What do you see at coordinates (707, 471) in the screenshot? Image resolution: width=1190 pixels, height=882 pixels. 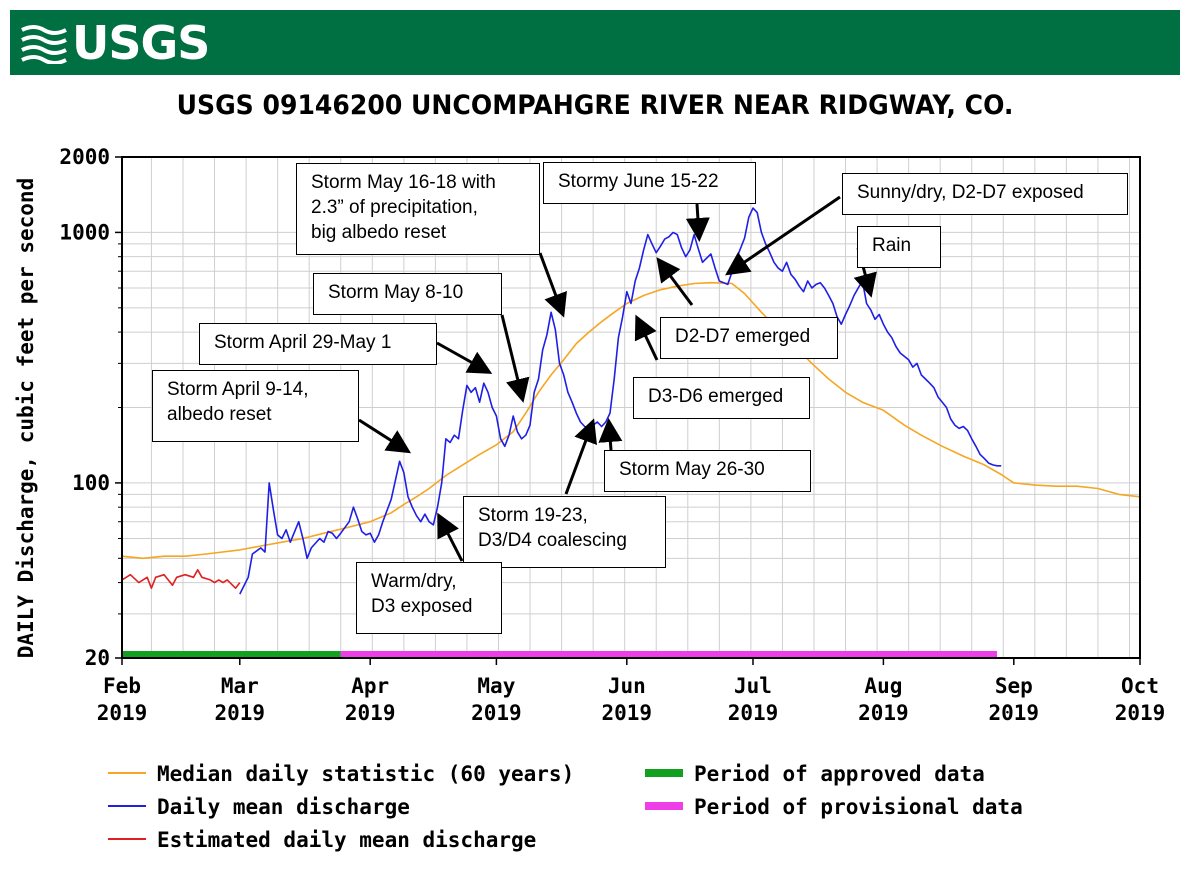 I see `annotation-box: Storm May 26-30` at bounding box center [707, 471].